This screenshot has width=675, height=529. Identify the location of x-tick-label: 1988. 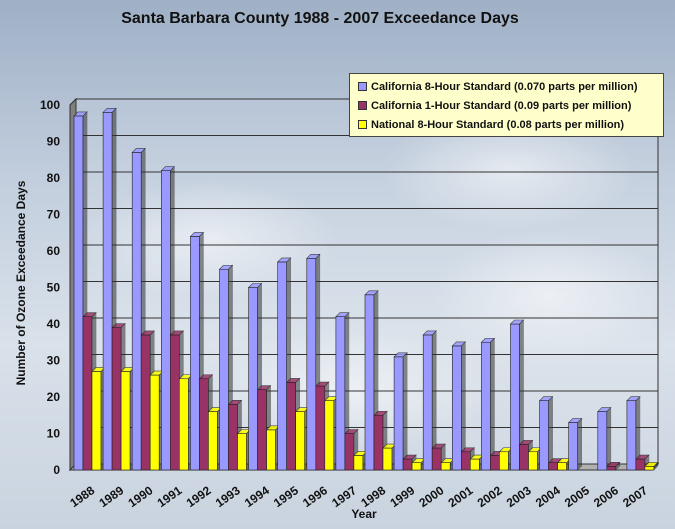
(82, 496).